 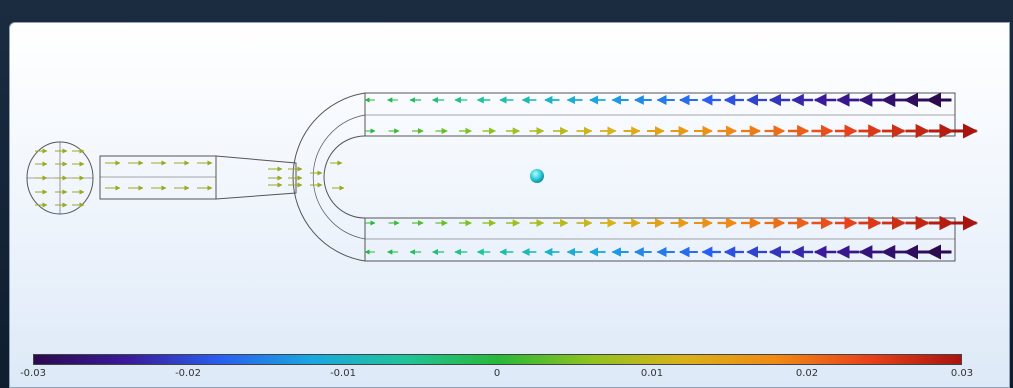 I want to click on probe-sphere, so click(x=537, y=176).